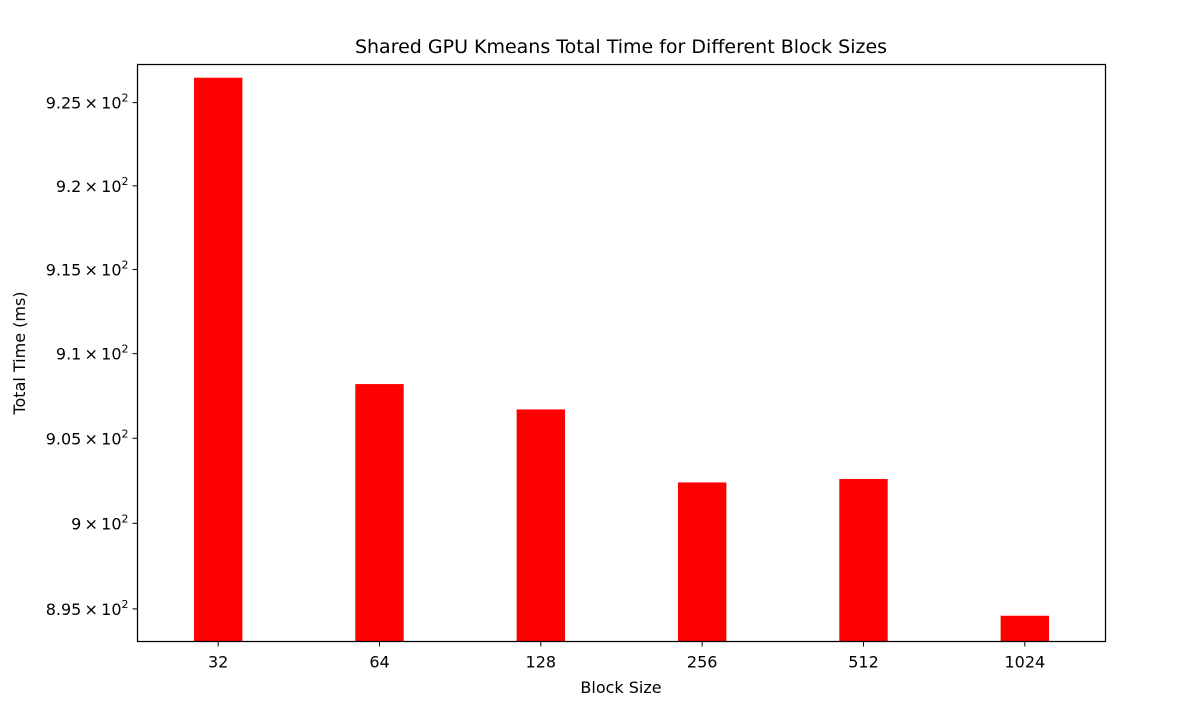 The image size is (1191, 711). What do you see at coordinates (19, 353) in the screenshot?
I see `y-axis-label: Total Time (ms)` at bounding box center [19, 353].